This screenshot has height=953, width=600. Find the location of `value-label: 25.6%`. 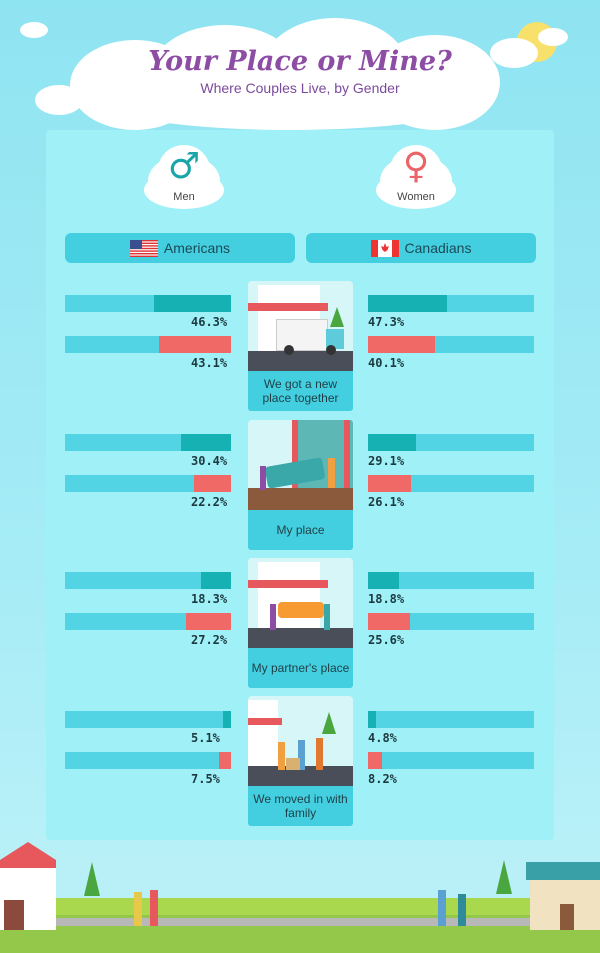

value-label: 25.6% is located at coordinates (386, 640).